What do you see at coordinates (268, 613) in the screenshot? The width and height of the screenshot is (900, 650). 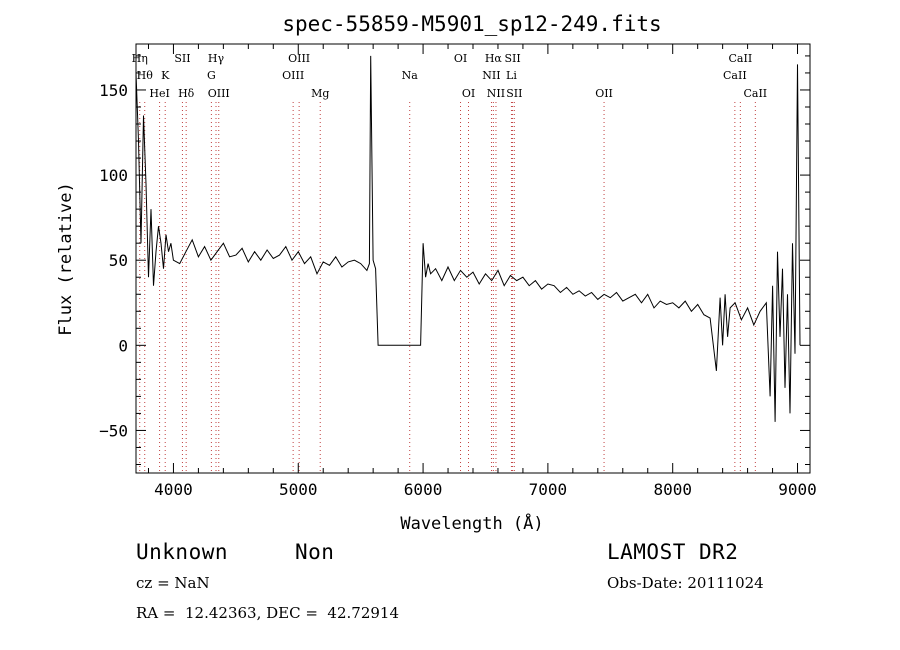 I see `coordinates: RA = 12.42363, DEC = 42.72914` at bounding box center [268, 613].